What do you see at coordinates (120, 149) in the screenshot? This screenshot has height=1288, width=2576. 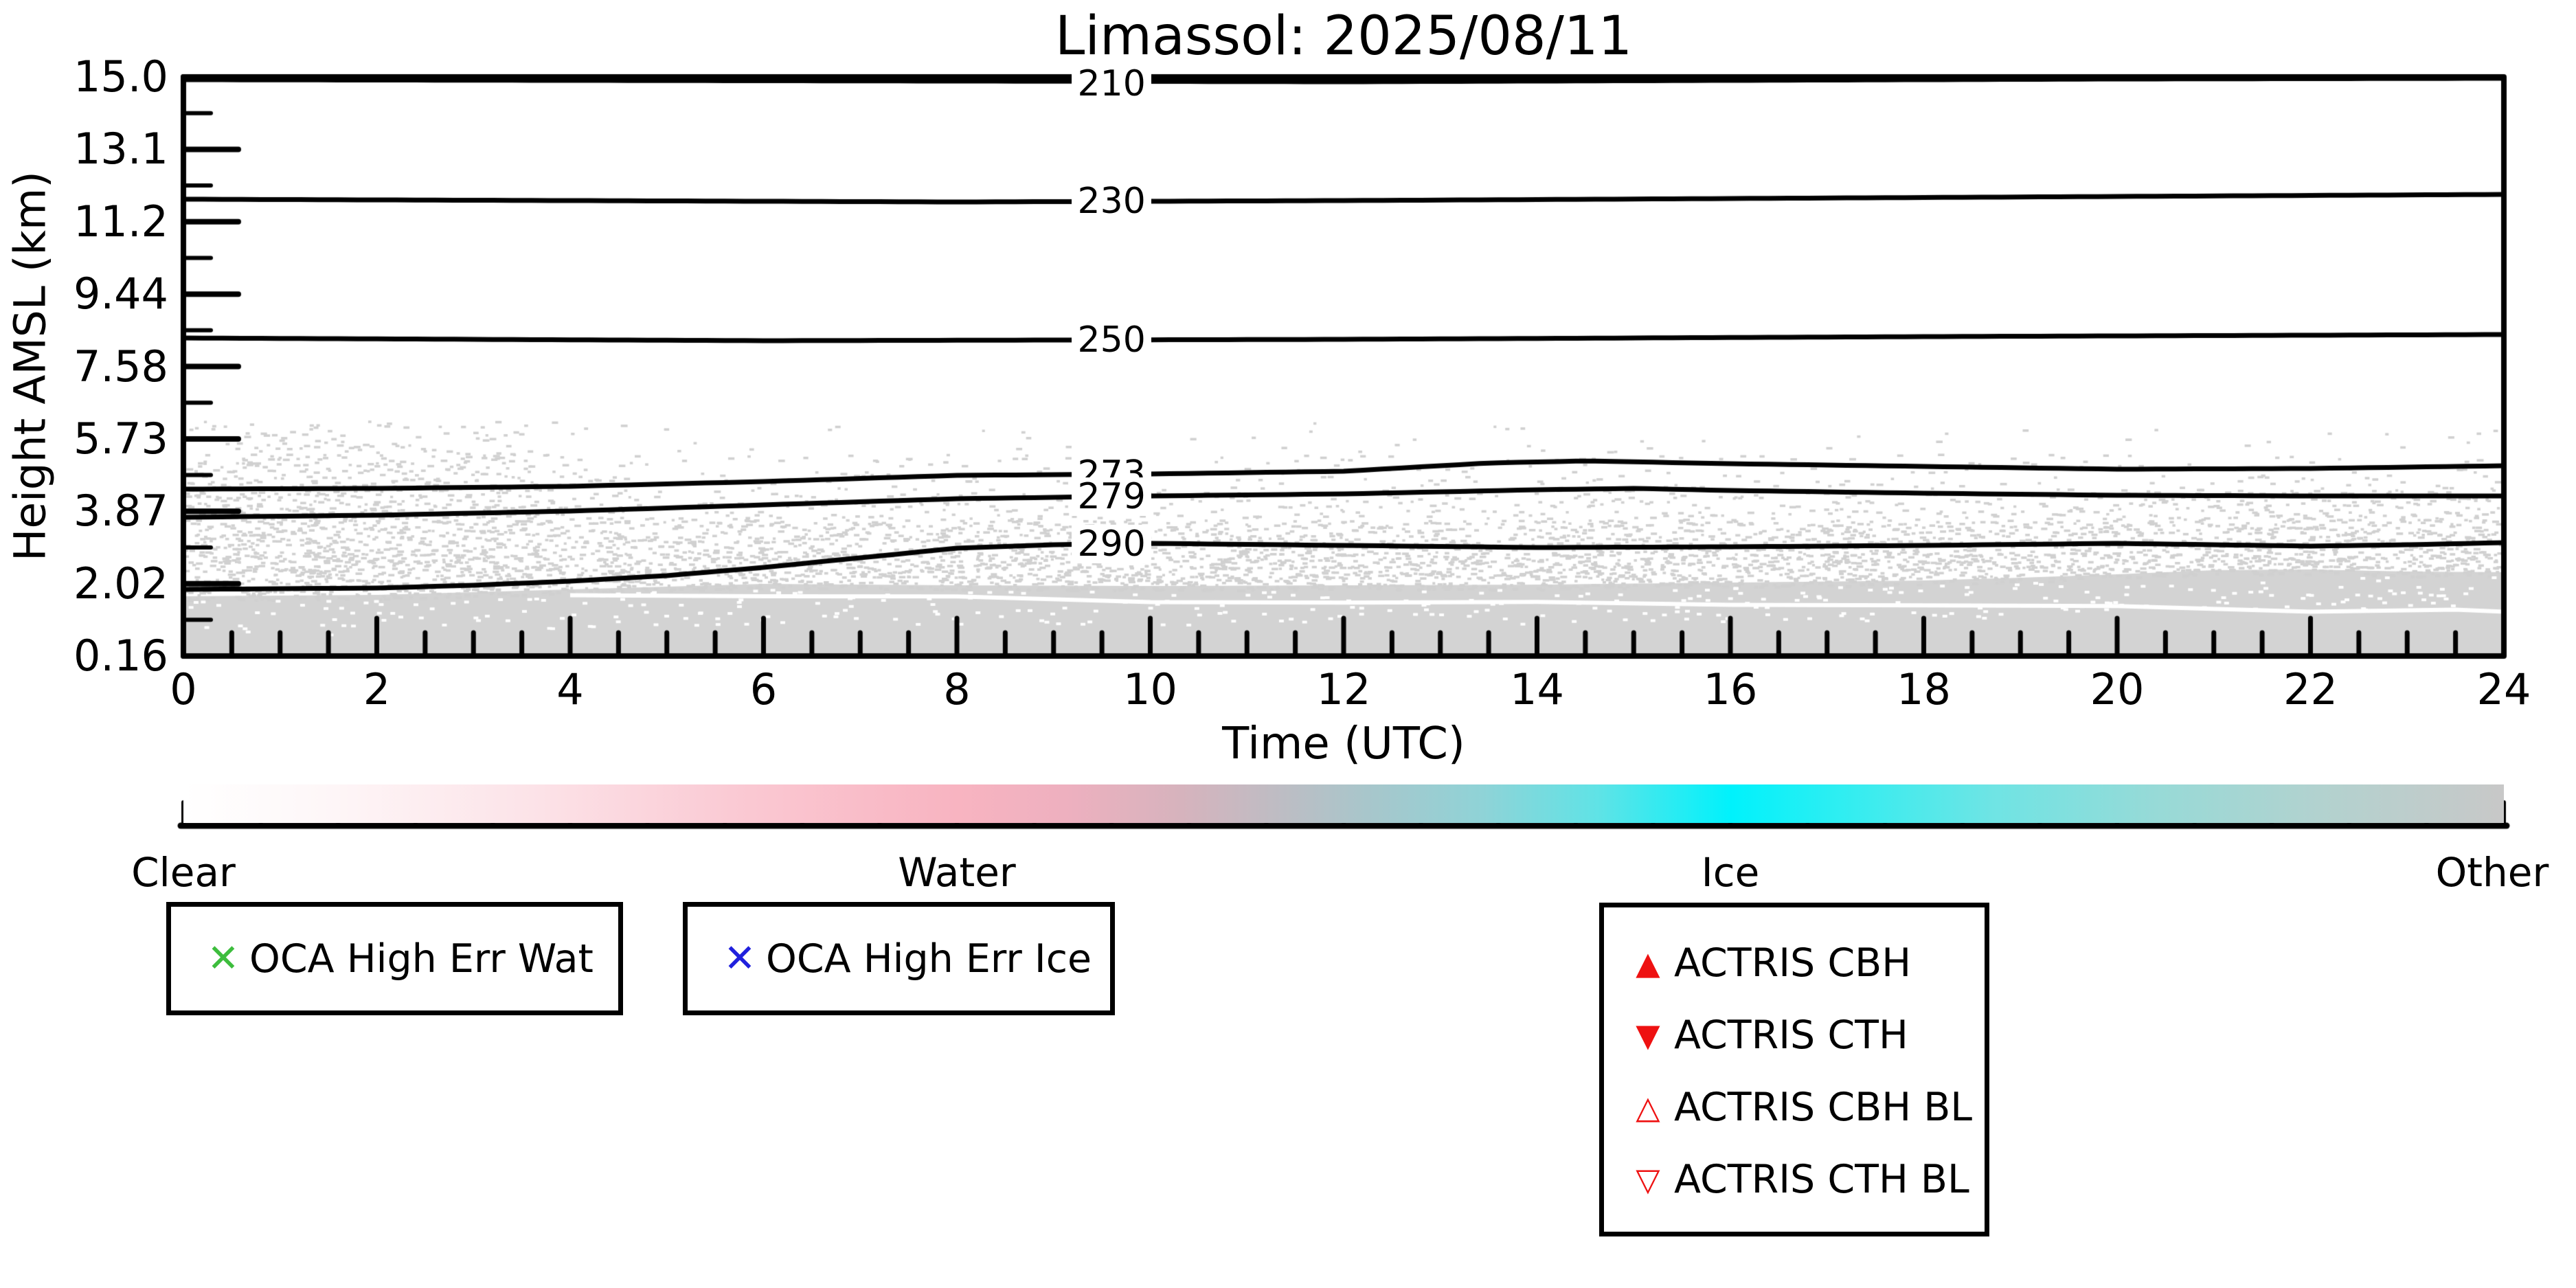 I see `y-tick-label: 13.1` at bounding box center [120, 149].